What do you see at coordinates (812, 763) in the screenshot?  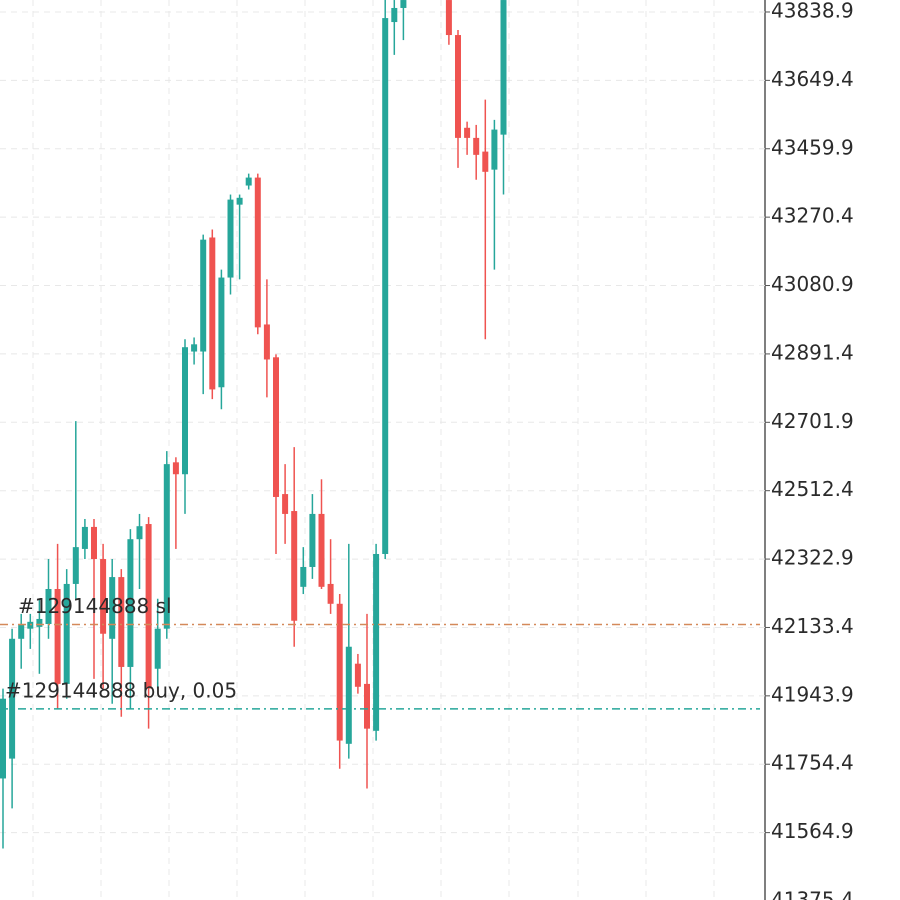 I see `y-tick-label: 41754.4` at bounding box center [812, 763].